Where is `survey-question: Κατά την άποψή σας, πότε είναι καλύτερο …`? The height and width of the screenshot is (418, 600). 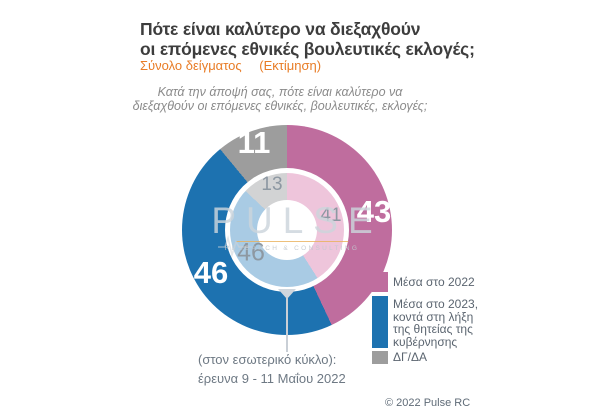
survey-question: Κατά την άποψή σας, πότε είναι καλύτερο … is located at coordinates (280, 99).